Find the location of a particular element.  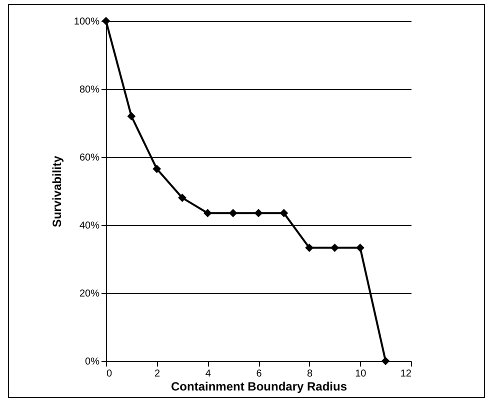

x-tick-label: 8 is located at coordinates (310, 374).